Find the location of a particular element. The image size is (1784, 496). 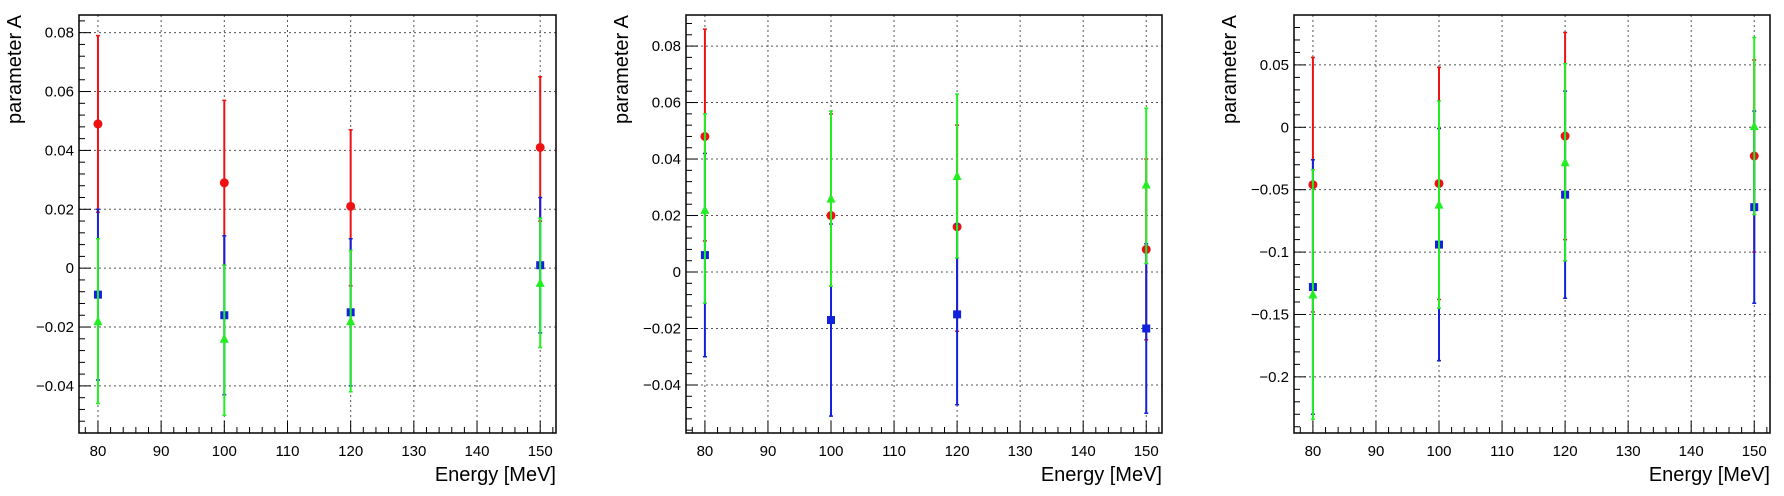

y-tick-label: −0.1 is located at coordinates (1274, 252).